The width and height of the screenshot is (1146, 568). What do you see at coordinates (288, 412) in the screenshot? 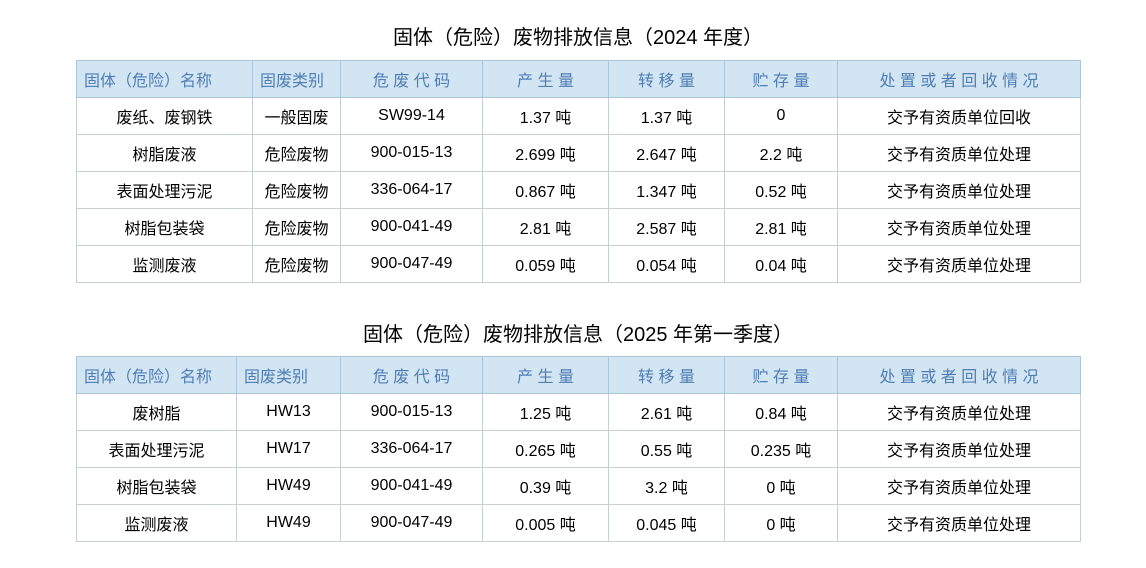
I see `table-cell: HW13` at bounding box center [288, 412].